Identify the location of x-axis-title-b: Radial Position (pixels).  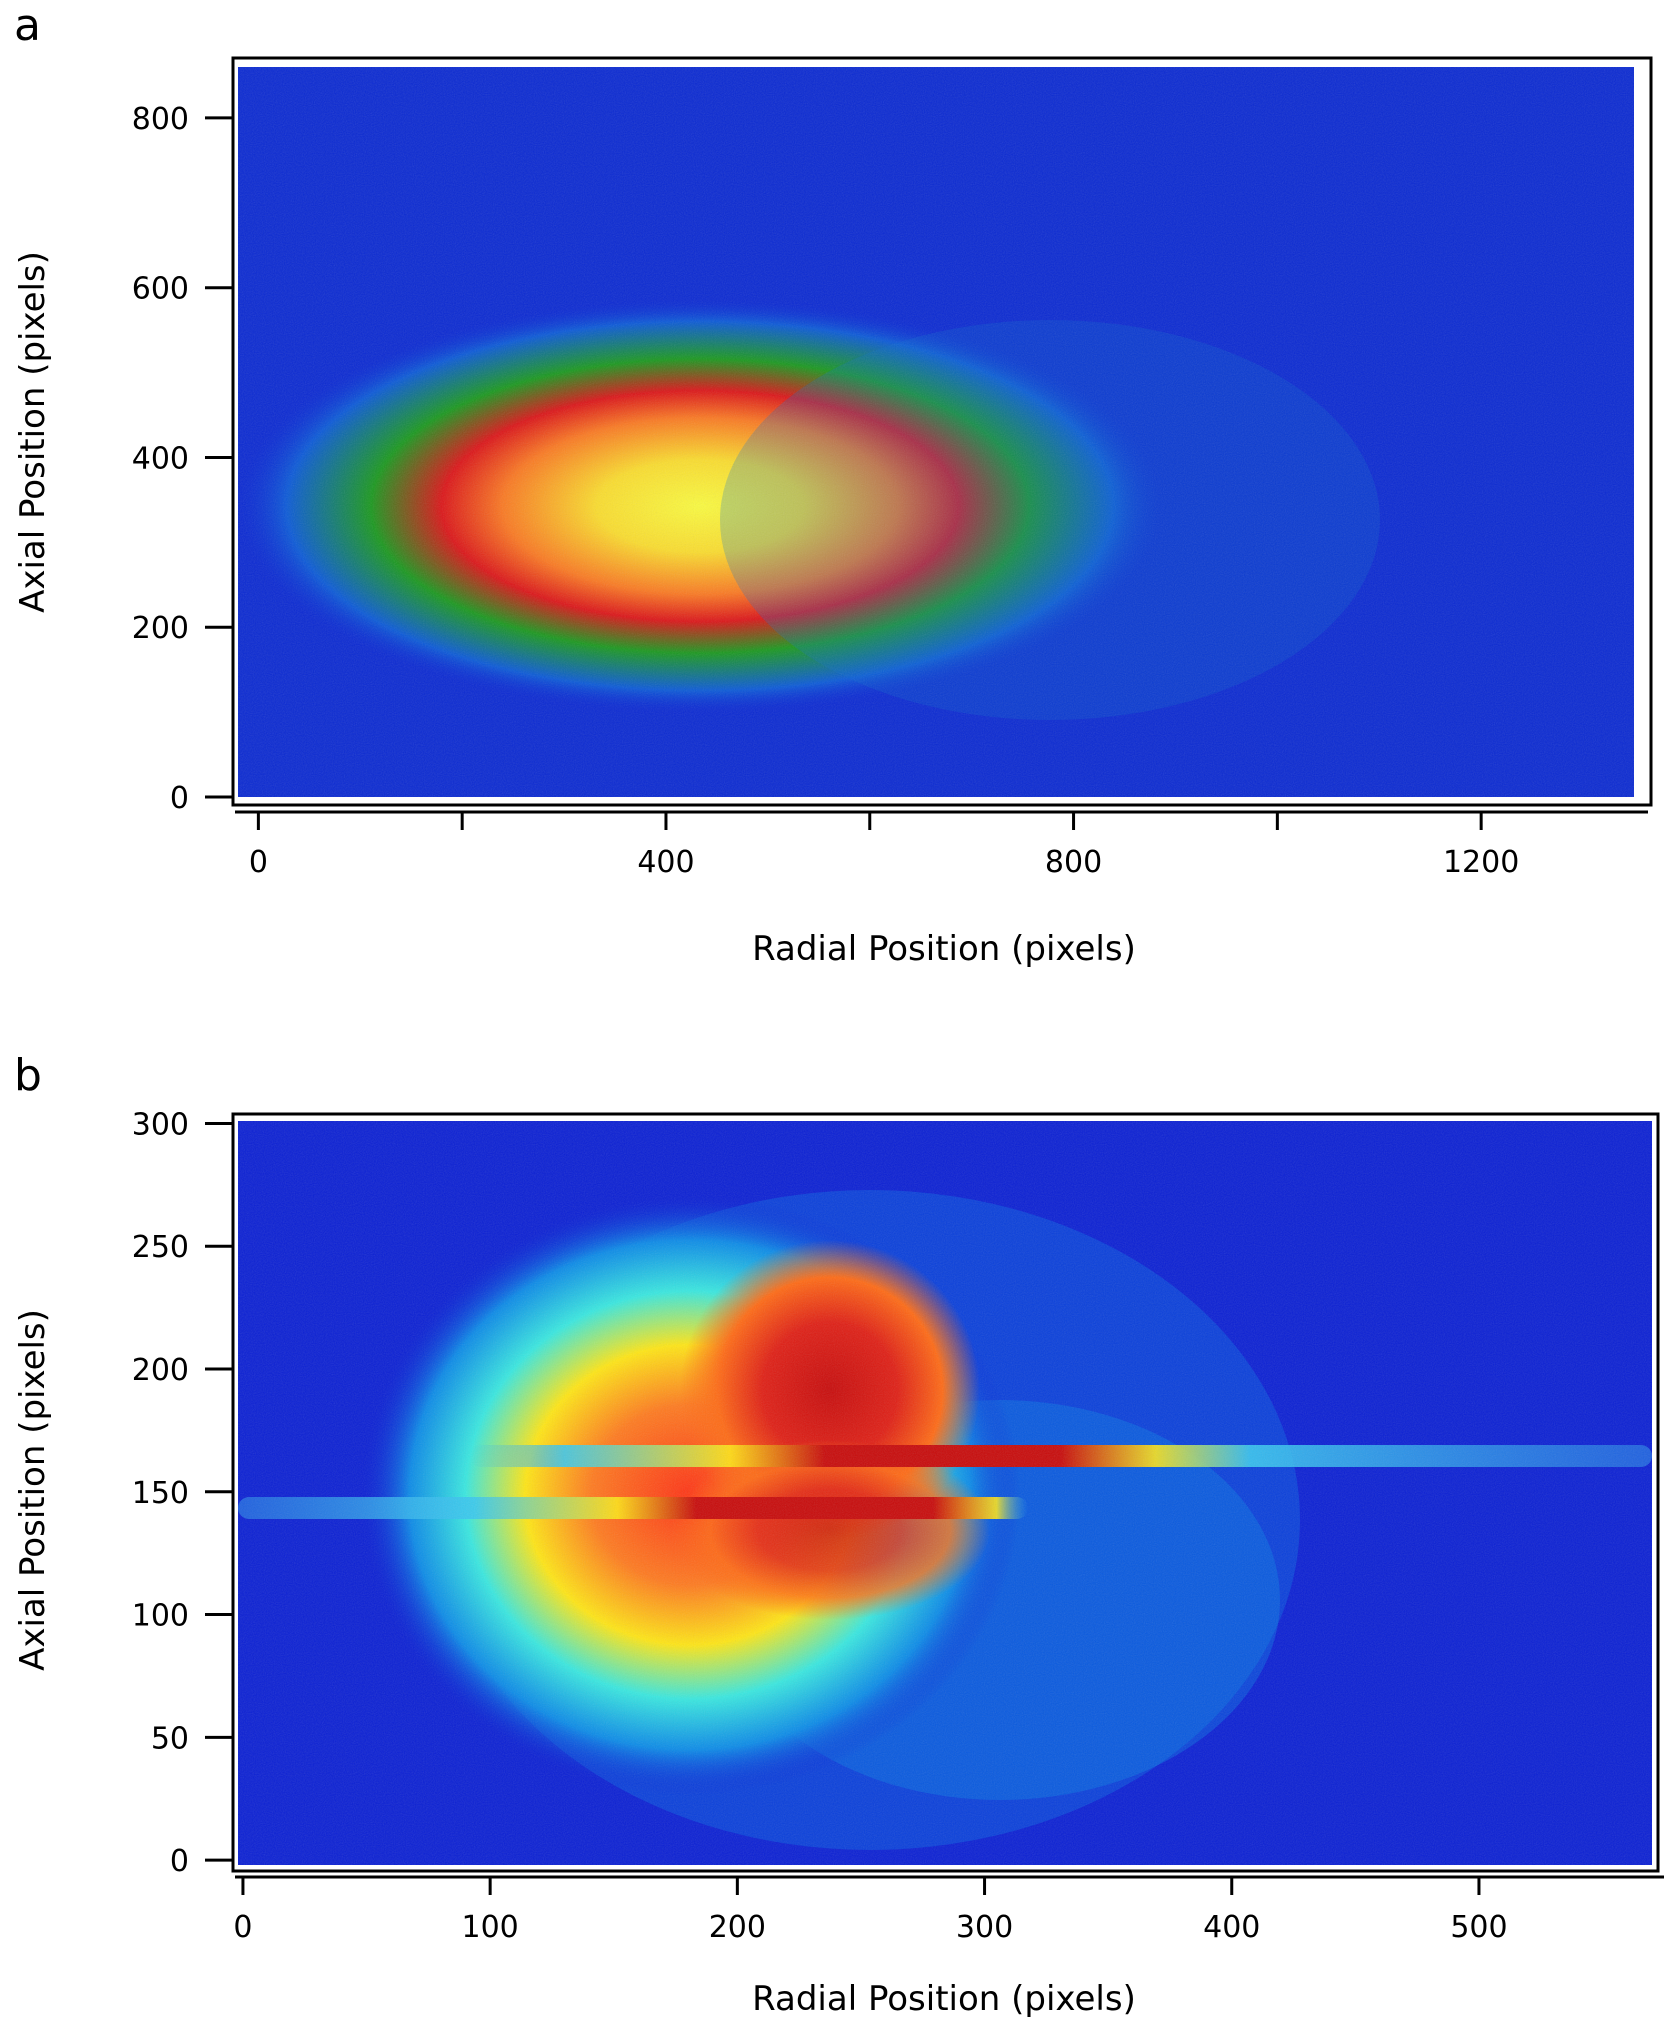
(944, 1999).